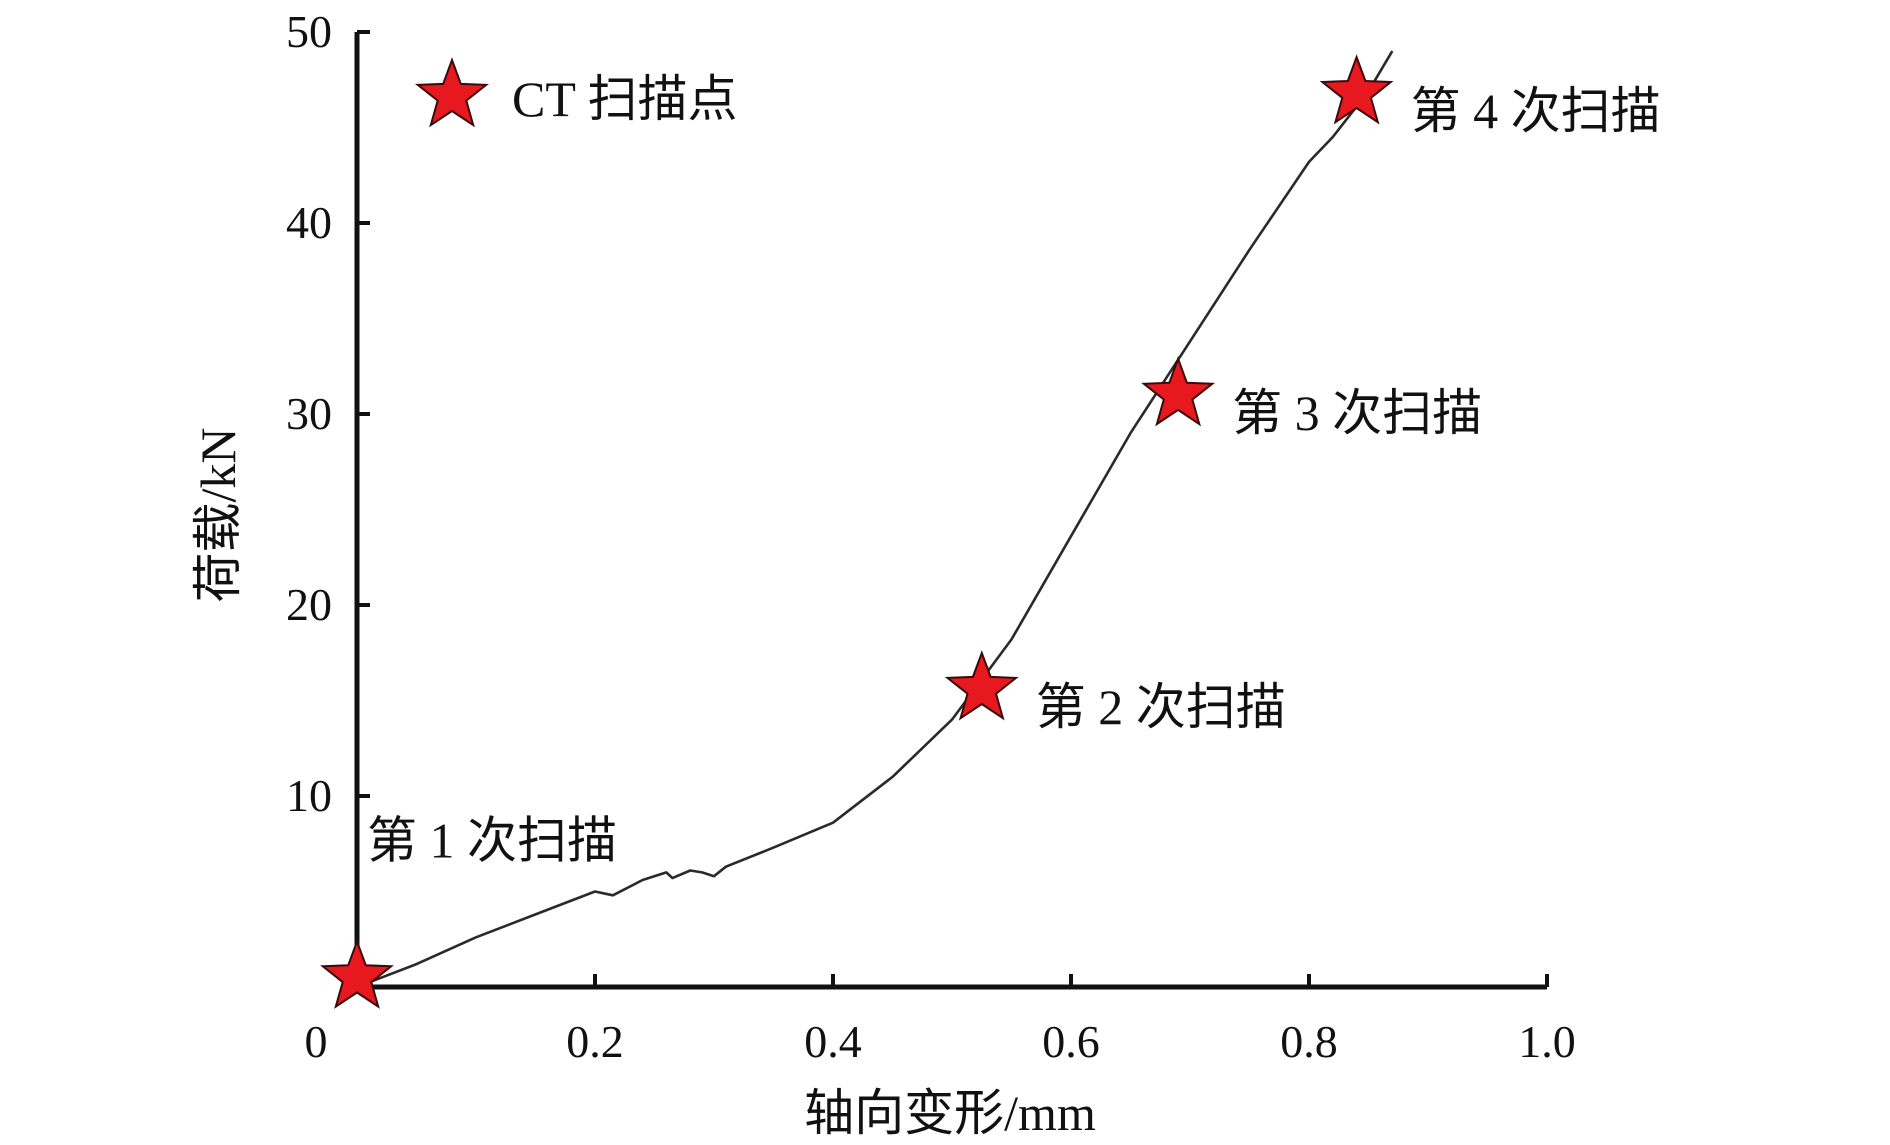  Describe the element at coordinates (950, 1113) in the screenshot. I see `x-axis-title: 轴向变形/mm` at that location.